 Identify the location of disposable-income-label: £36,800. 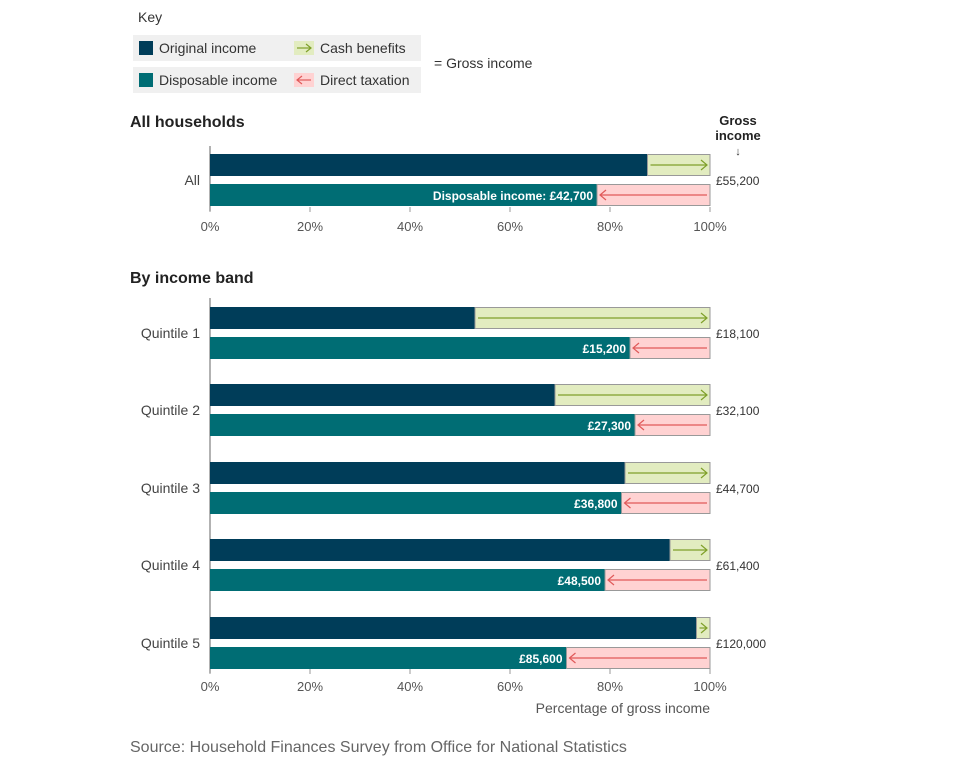
(596, 504).